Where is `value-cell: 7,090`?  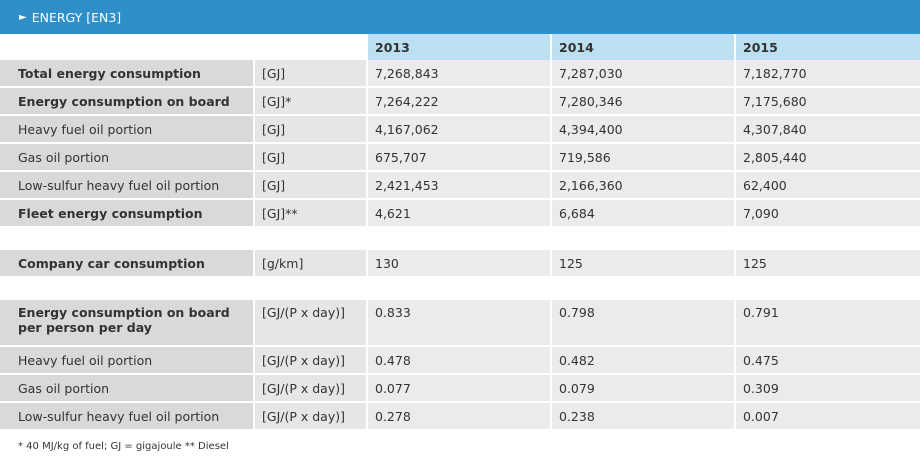
value-cell: 7,090 is located at coordinates (827, 213).